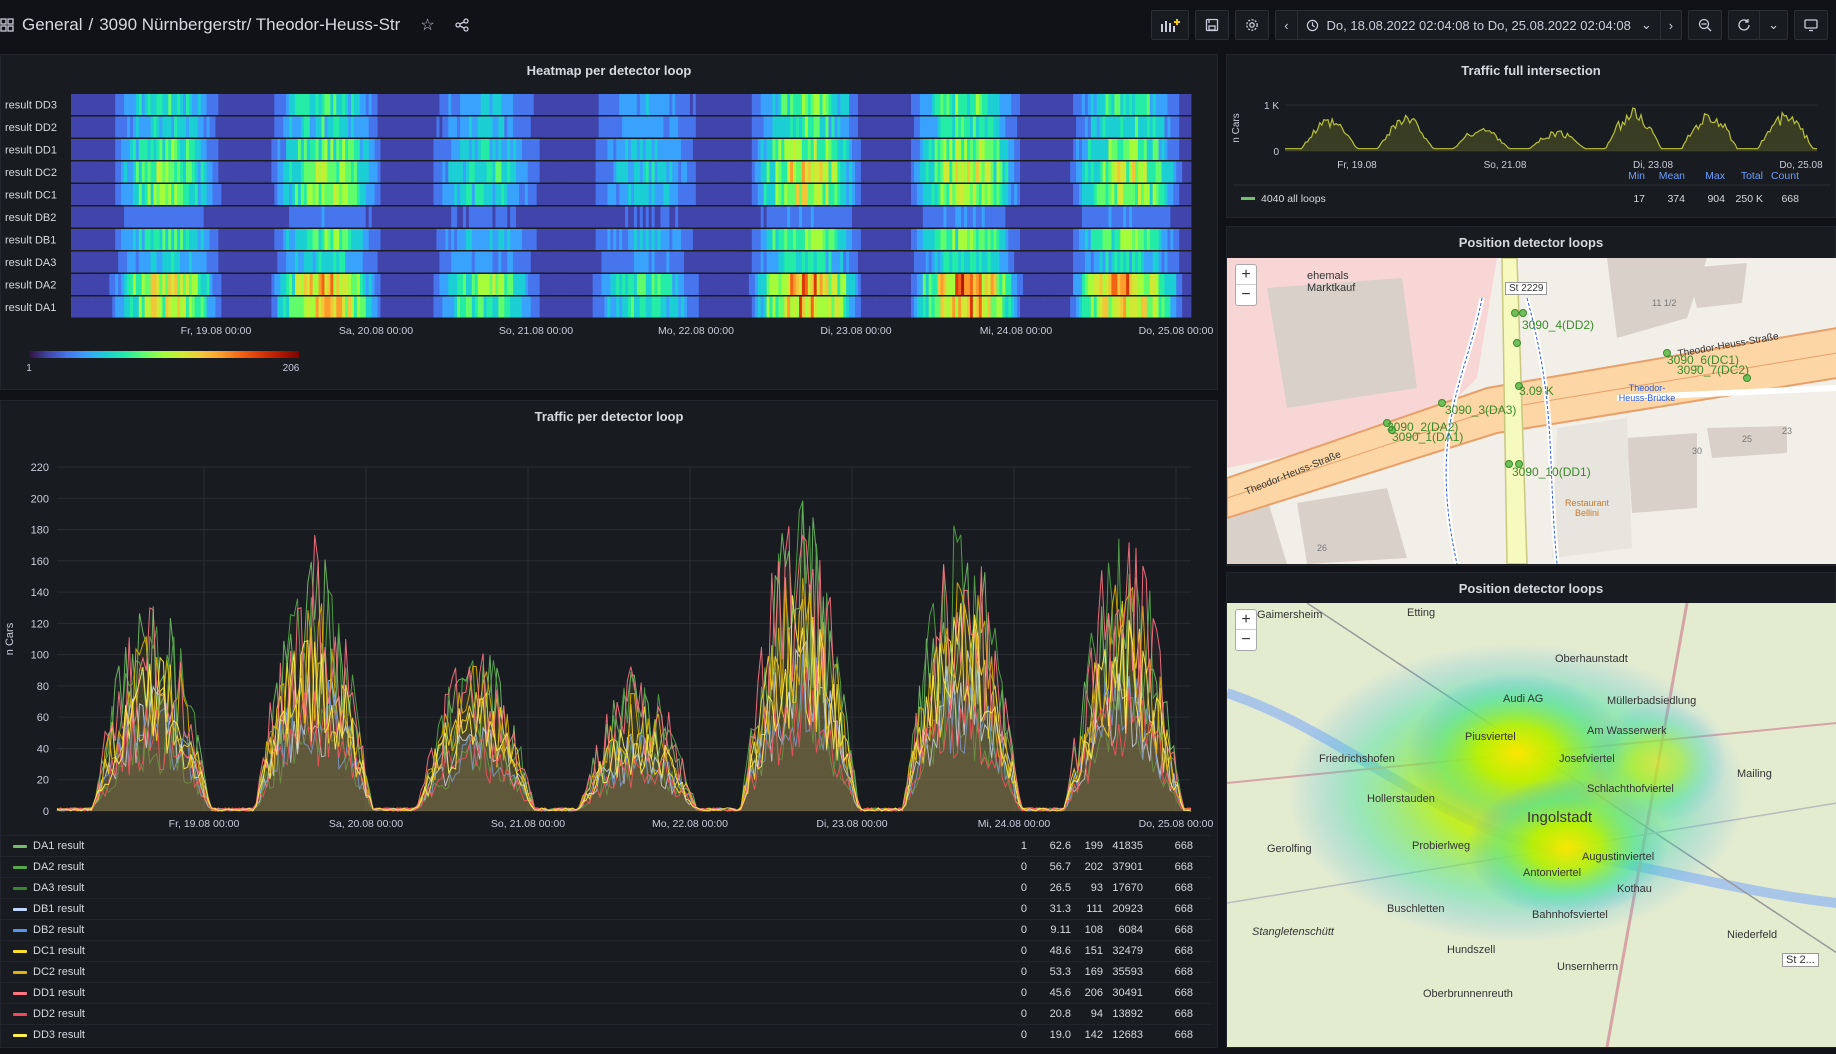 The image size is (1836, 1054). I want to click on y-tick: 160, so click(40, 562).